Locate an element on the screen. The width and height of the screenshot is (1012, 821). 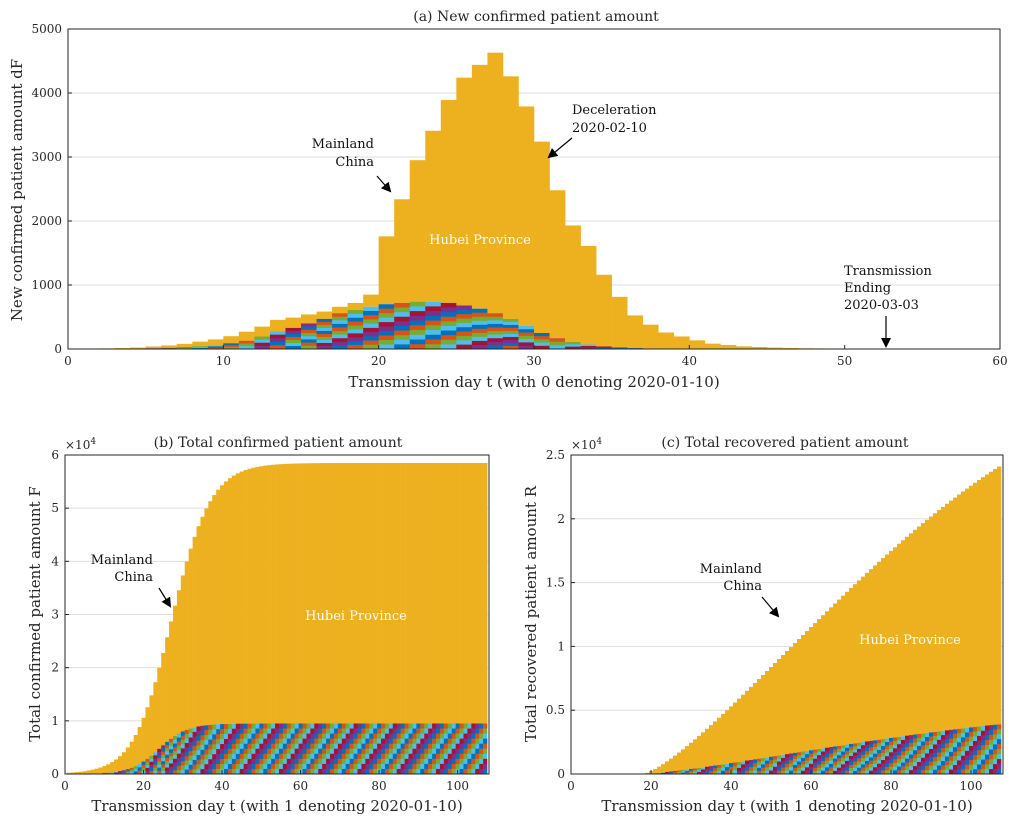
chart-title-b: (b) Total confirmed patient amount is located at coordinates (278, 443).